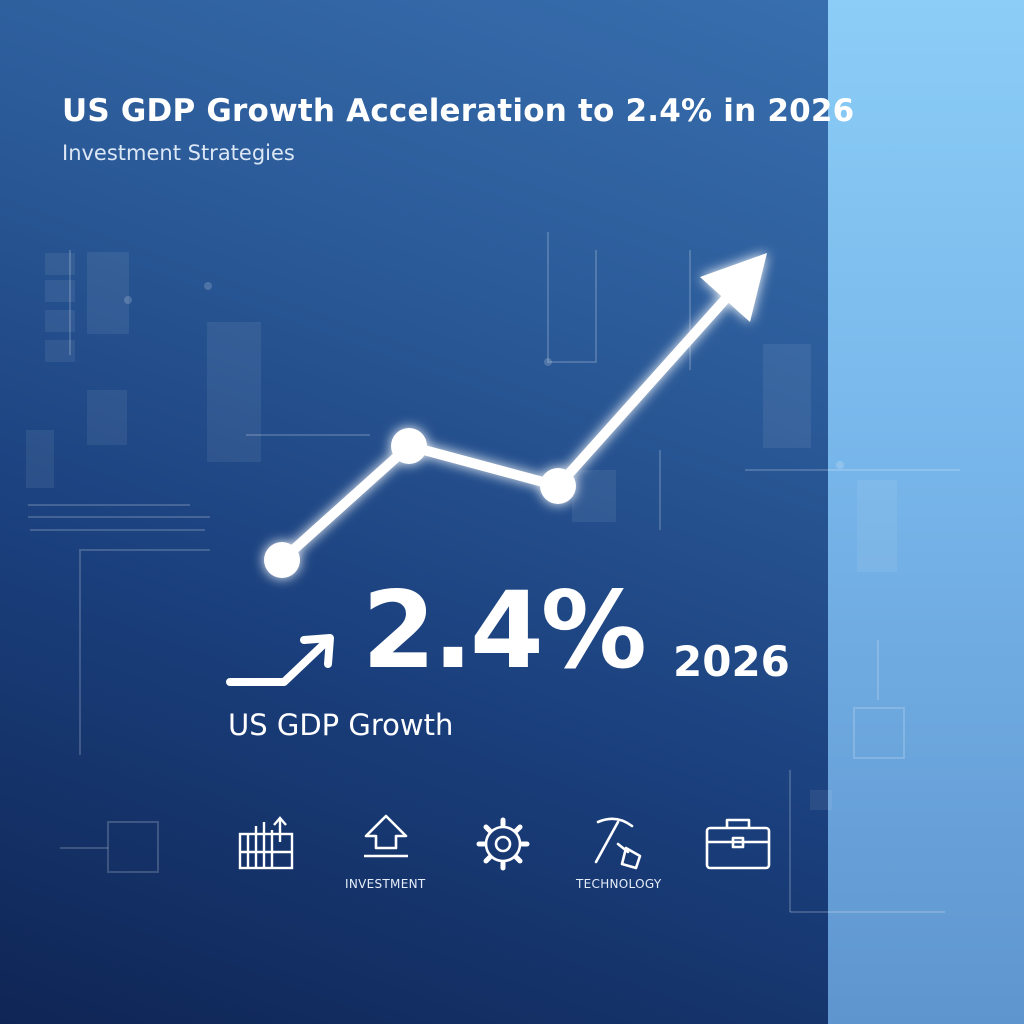  What do you see at coordinates (386, 836) in the screenshot?
I see `upload-arrow-icon` at bounding box center [386, 836].